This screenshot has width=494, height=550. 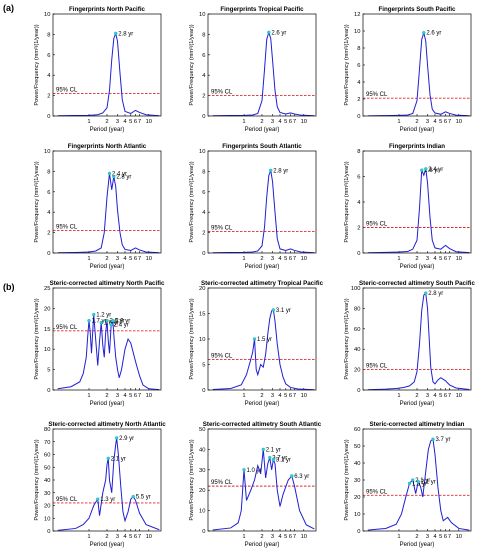 What do you see at coordinates (107, 9) in the screenshot?
I see `chart-title: Fingerprints North Pacific` at bounding box center [107, 9].